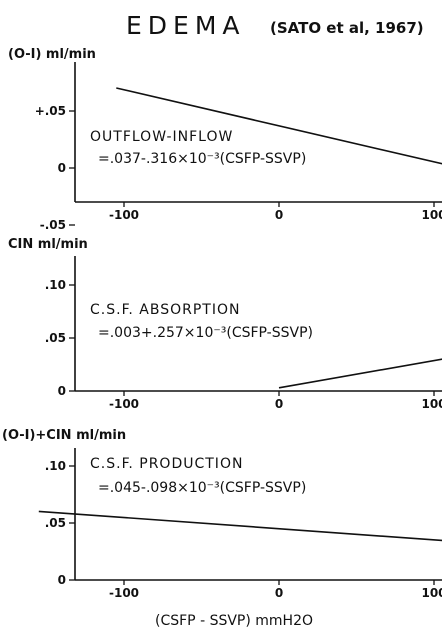 The image size is (442, 633). Describe the element at coordinates (431, 593) in the screenshot. I see `panel-3-x-tick-label-2: 100` at that location.